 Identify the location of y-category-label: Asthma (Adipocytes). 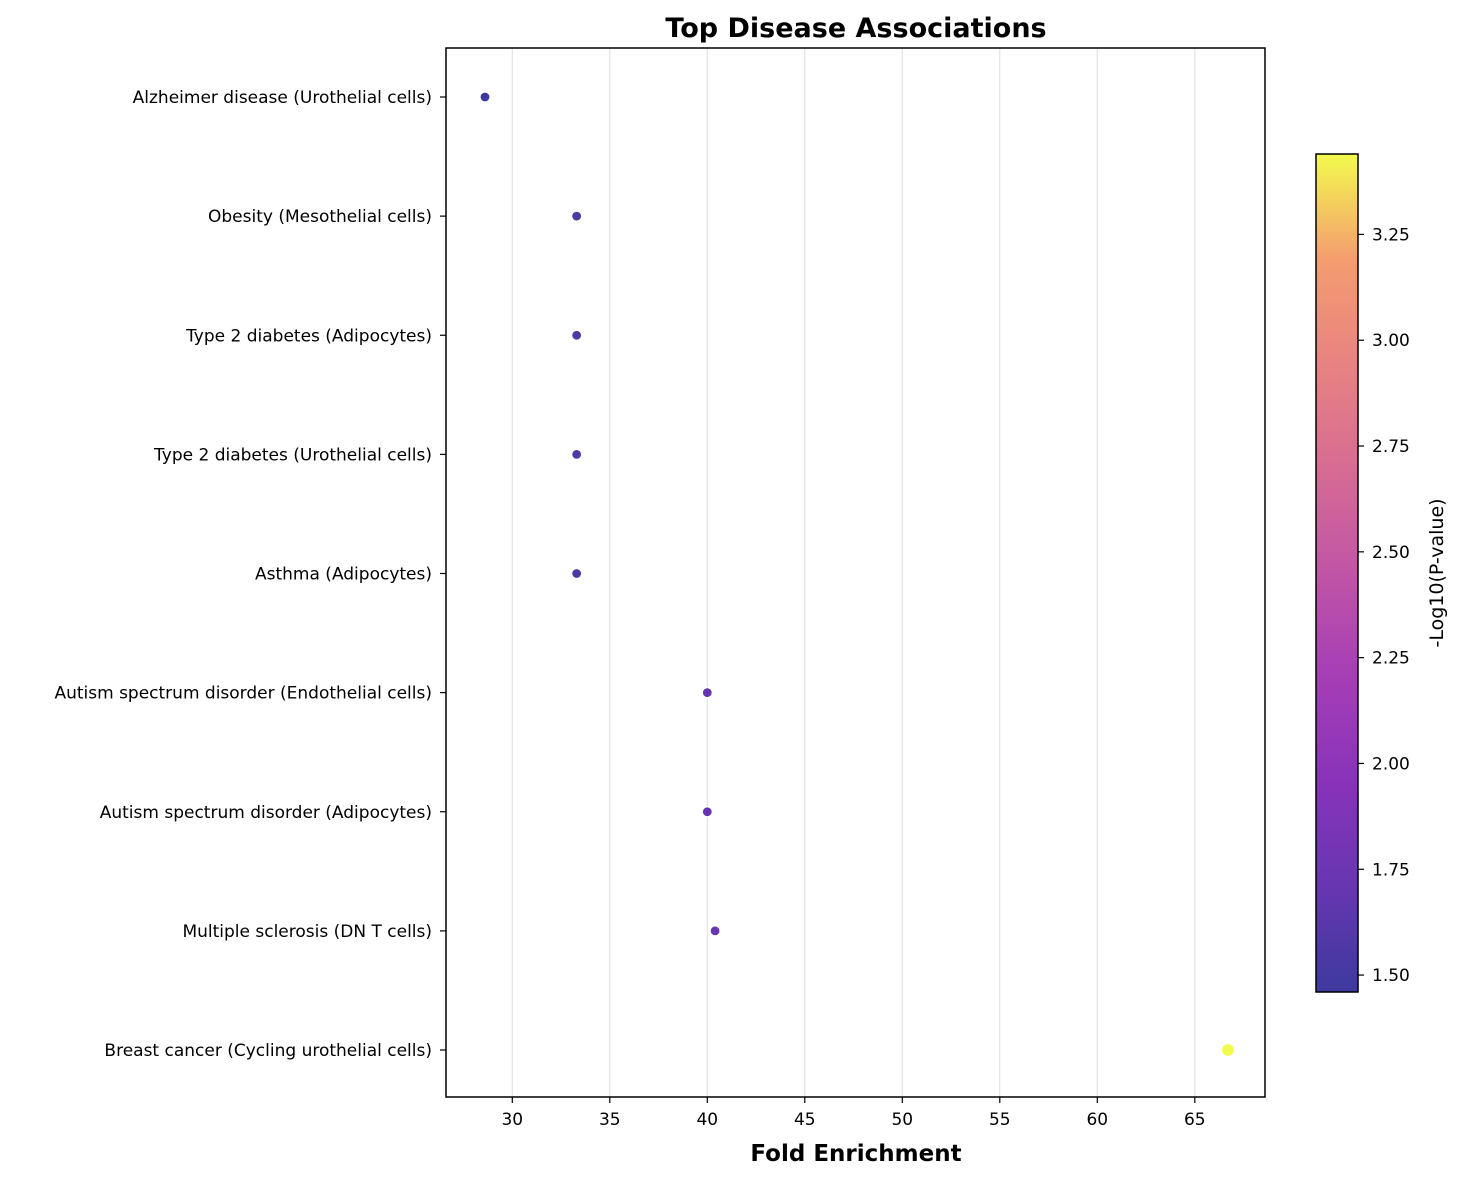
(343, 575).